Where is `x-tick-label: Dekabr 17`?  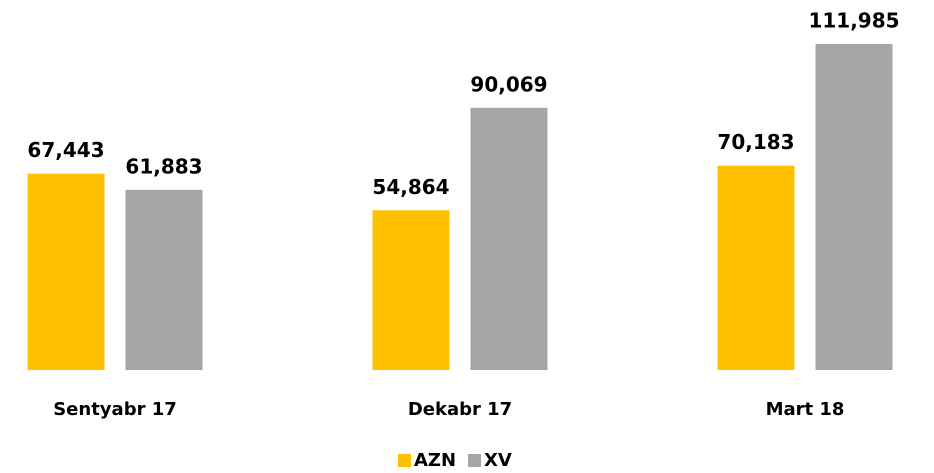
x-tick-label: Dekabr 17 is located at coordinates (460, 409).